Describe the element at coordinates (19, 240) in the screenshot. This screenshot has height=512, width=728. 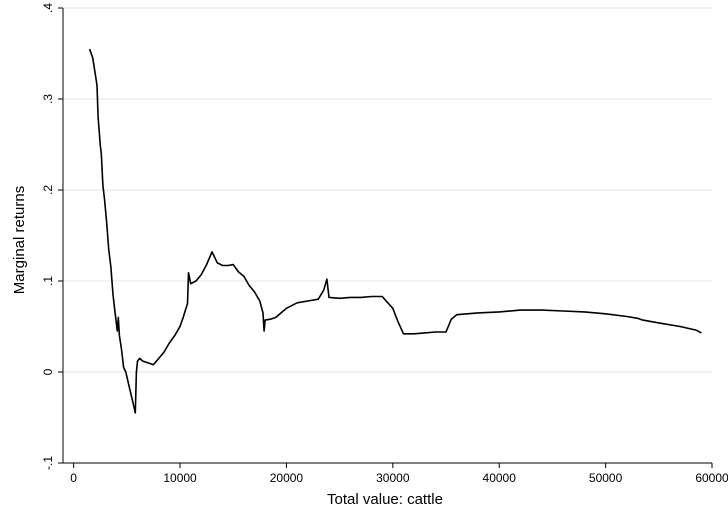
I see `y-axis-title: Marginal returns` at that location.